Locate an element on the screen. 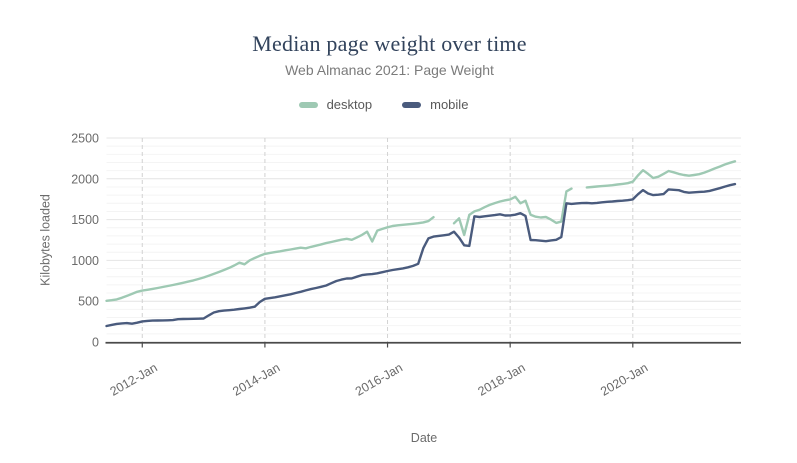 The image size is (797, 463). mobile-series-swatch-icon is located at coordinates (412, 104).